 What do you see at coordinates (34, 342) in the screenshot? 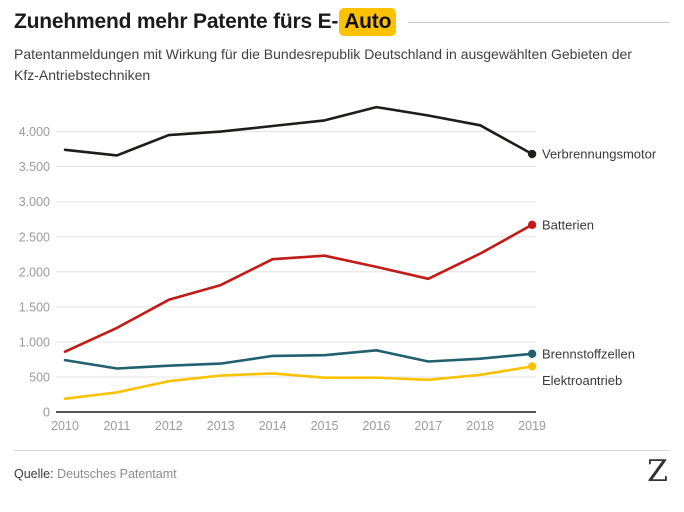
I see `y-tick-label: 1.000` at bounding box center [34, 342].